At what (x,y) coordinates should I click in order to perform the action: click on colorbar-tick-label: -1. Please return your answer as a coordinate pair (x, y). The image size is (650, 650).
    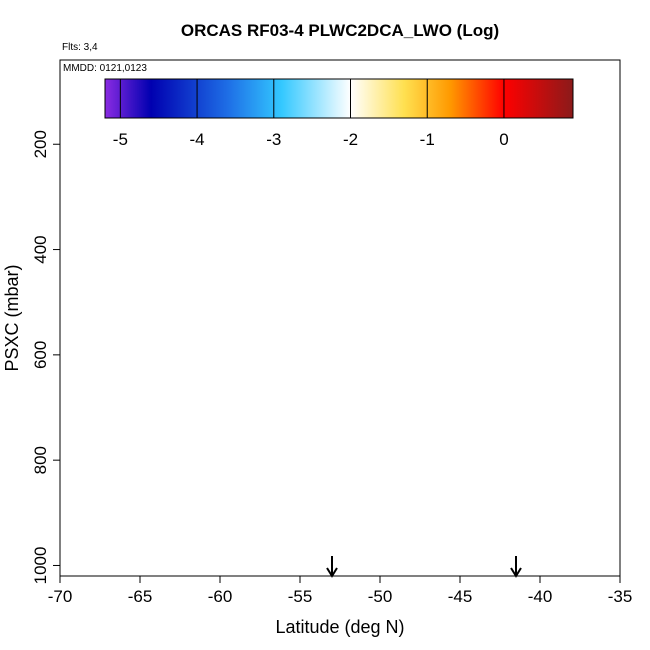
    Looking at the image, I should click on (427, 139).